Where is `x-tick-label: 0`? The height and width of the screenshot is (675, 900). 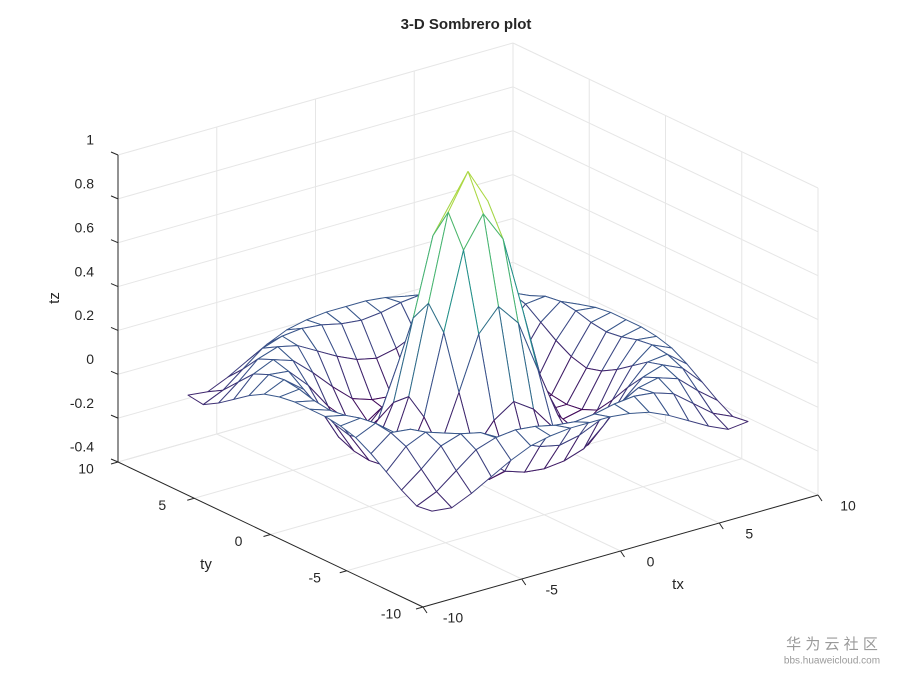
x-tick-label: 0 is located at coordinates (651, 562).